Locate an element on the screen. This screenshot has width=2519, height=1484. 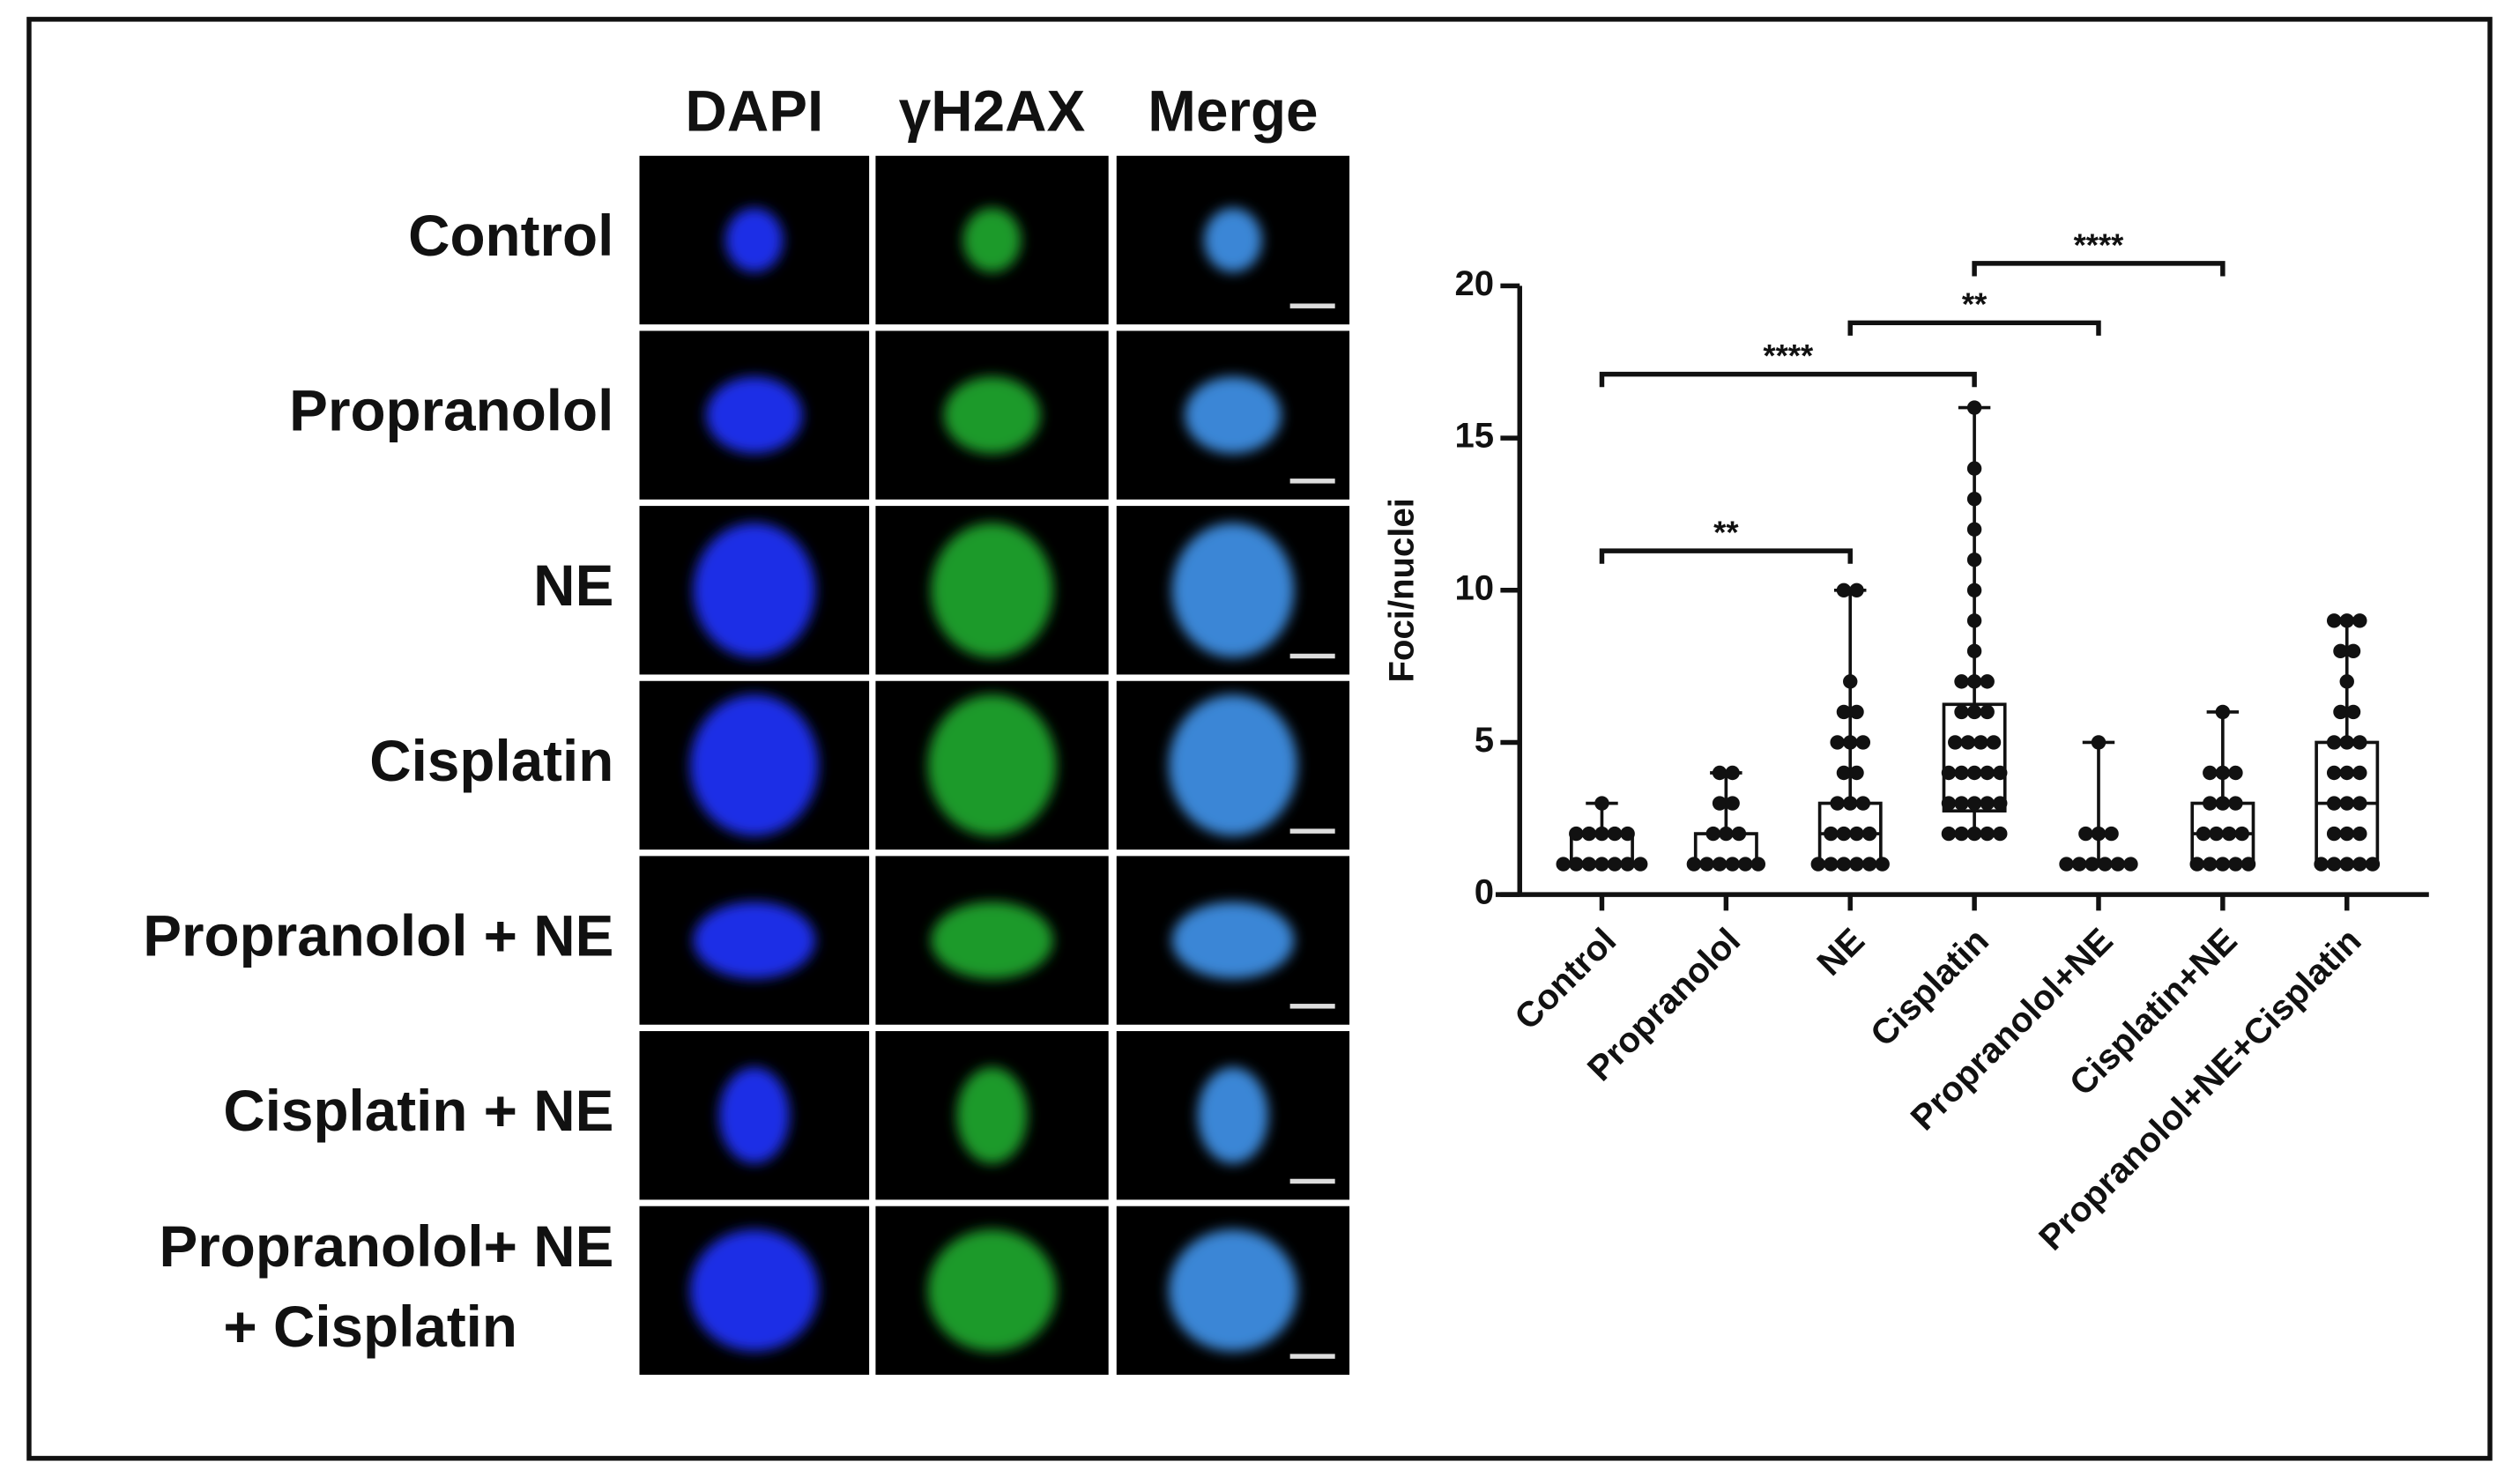
y-tick-label: 0 is located at coordinates (1484, 892).